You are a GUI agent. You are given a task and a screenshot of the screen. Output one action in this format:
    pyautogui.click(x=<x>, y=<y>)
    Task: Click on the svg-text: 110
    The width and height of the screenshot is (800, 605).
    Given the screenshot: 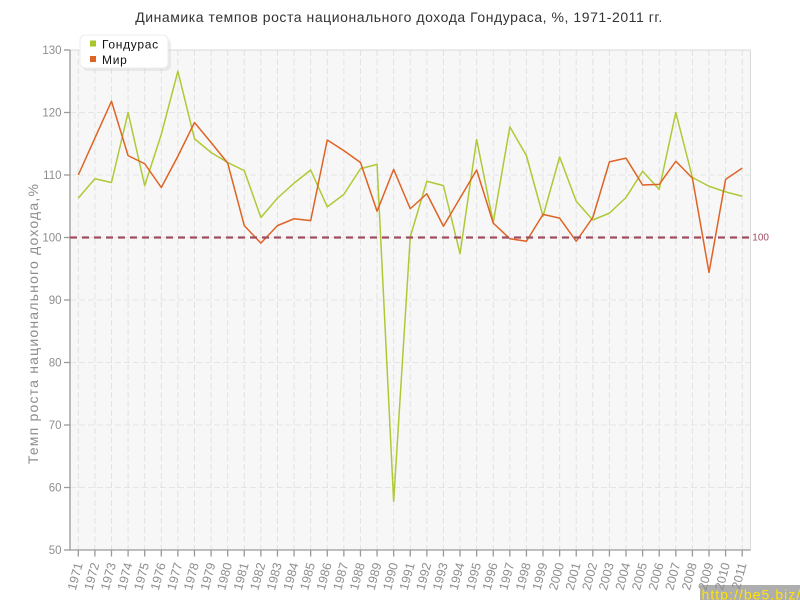 What is the action you would take?
    pyautogui.click(x=52, y=176)
    